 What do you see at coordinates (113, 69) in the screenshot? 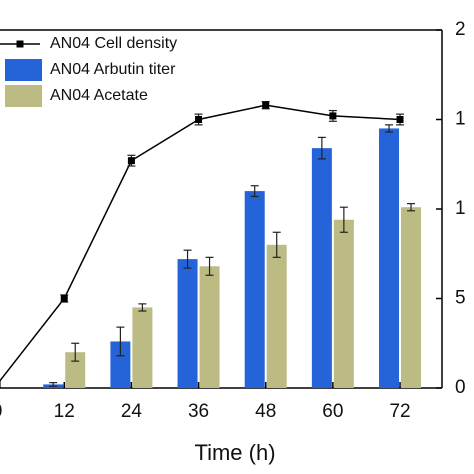
I see `legend-label: AN04 Arbutin titer` at bounding box center [113, 69].